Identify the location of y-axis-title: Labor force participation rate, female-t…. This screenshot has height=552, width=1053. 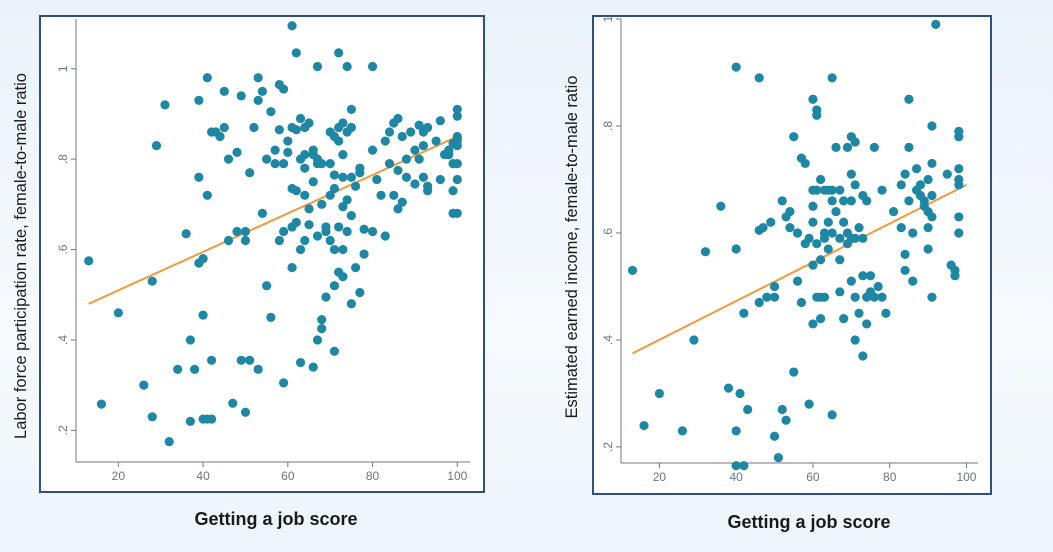
(21, 256).